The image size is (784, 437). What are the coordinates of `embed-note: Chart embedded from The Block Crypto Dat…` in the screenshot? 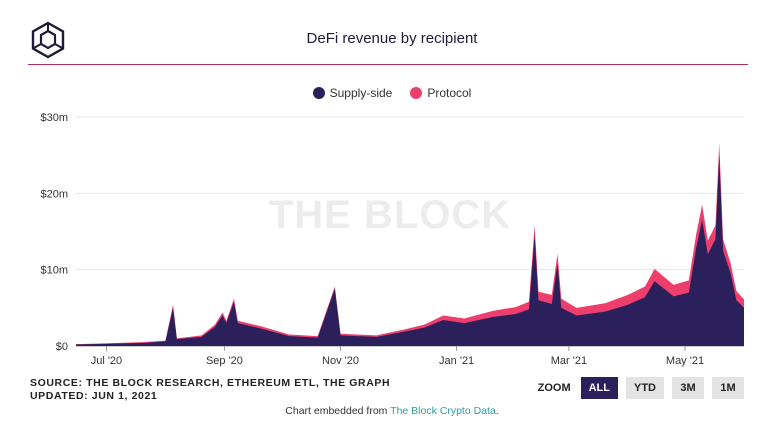 It's located at (392, 411).